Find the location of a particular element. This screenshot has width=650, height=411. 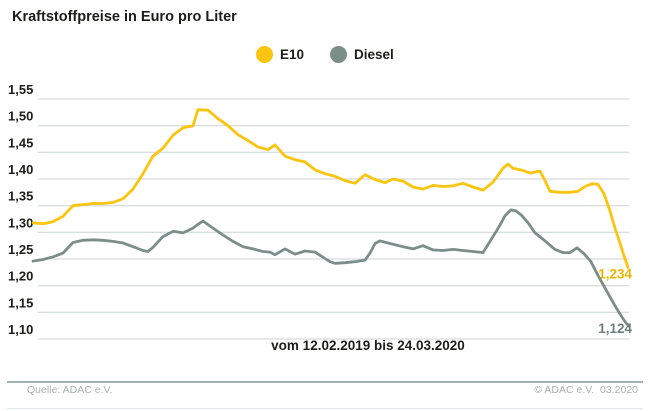

y-tick-label: 1,25 is located at coordinates (20, 249).